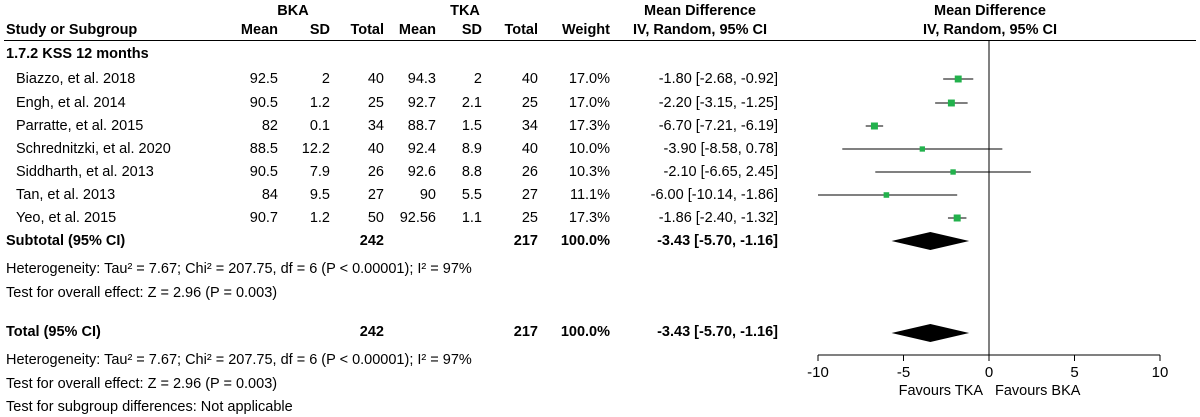 Image resolution: width=1200 pixels, height=417 pixels. I want to click on ci-cell: -2.20 [-3.15, -1.25], so click(718, 103).